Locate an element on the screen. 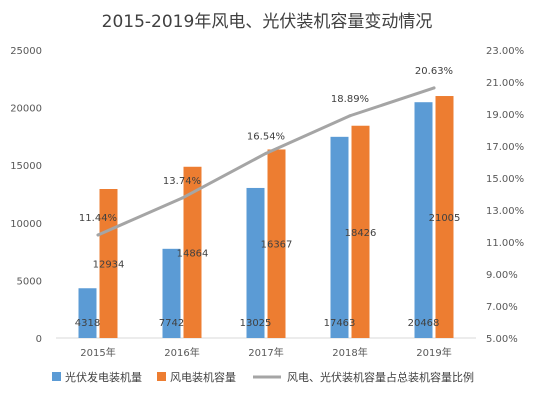  y-right-tick-label: 7.00% is located at coordinates (502, 307).